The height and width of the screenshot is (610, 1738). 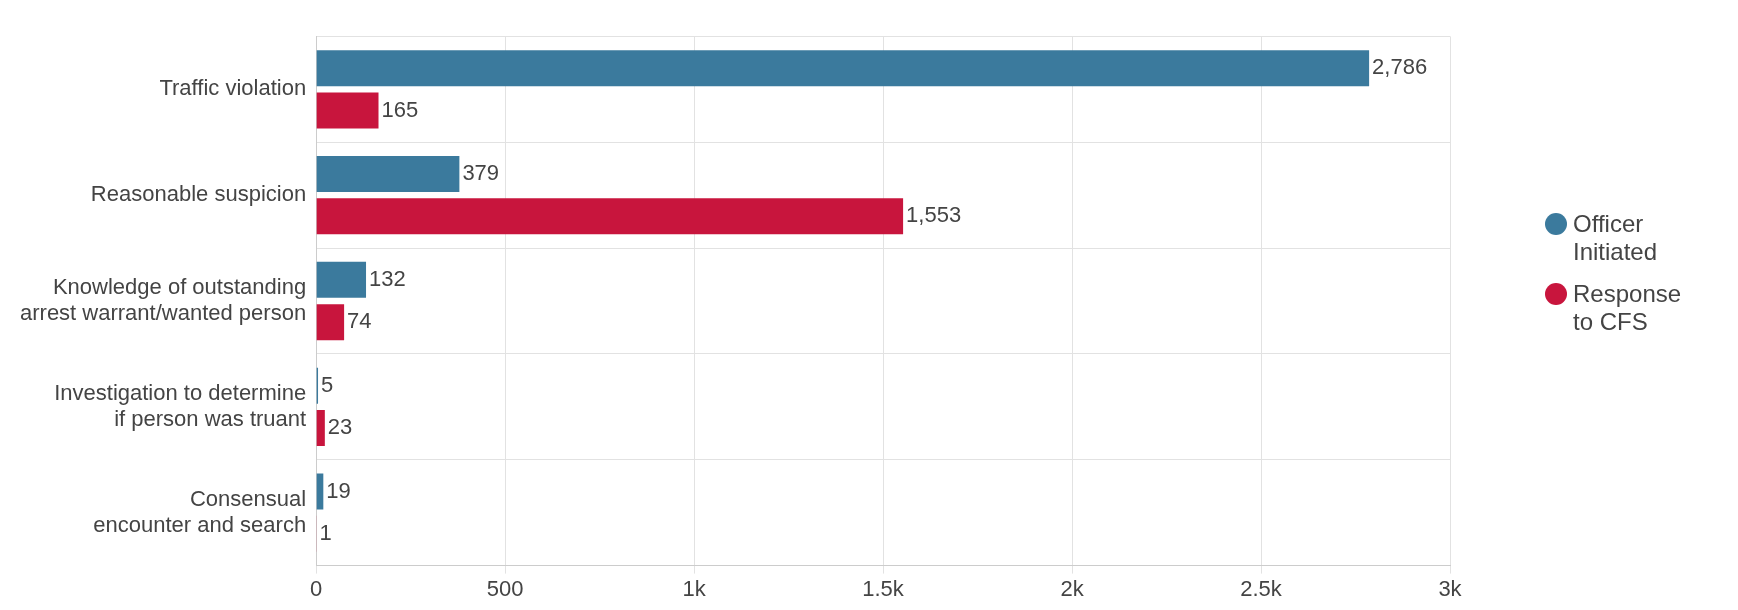 I want to click on y-tick-label: Knowledge of outstanding arrest warrant/wanted person, so click(x=163, y=299).